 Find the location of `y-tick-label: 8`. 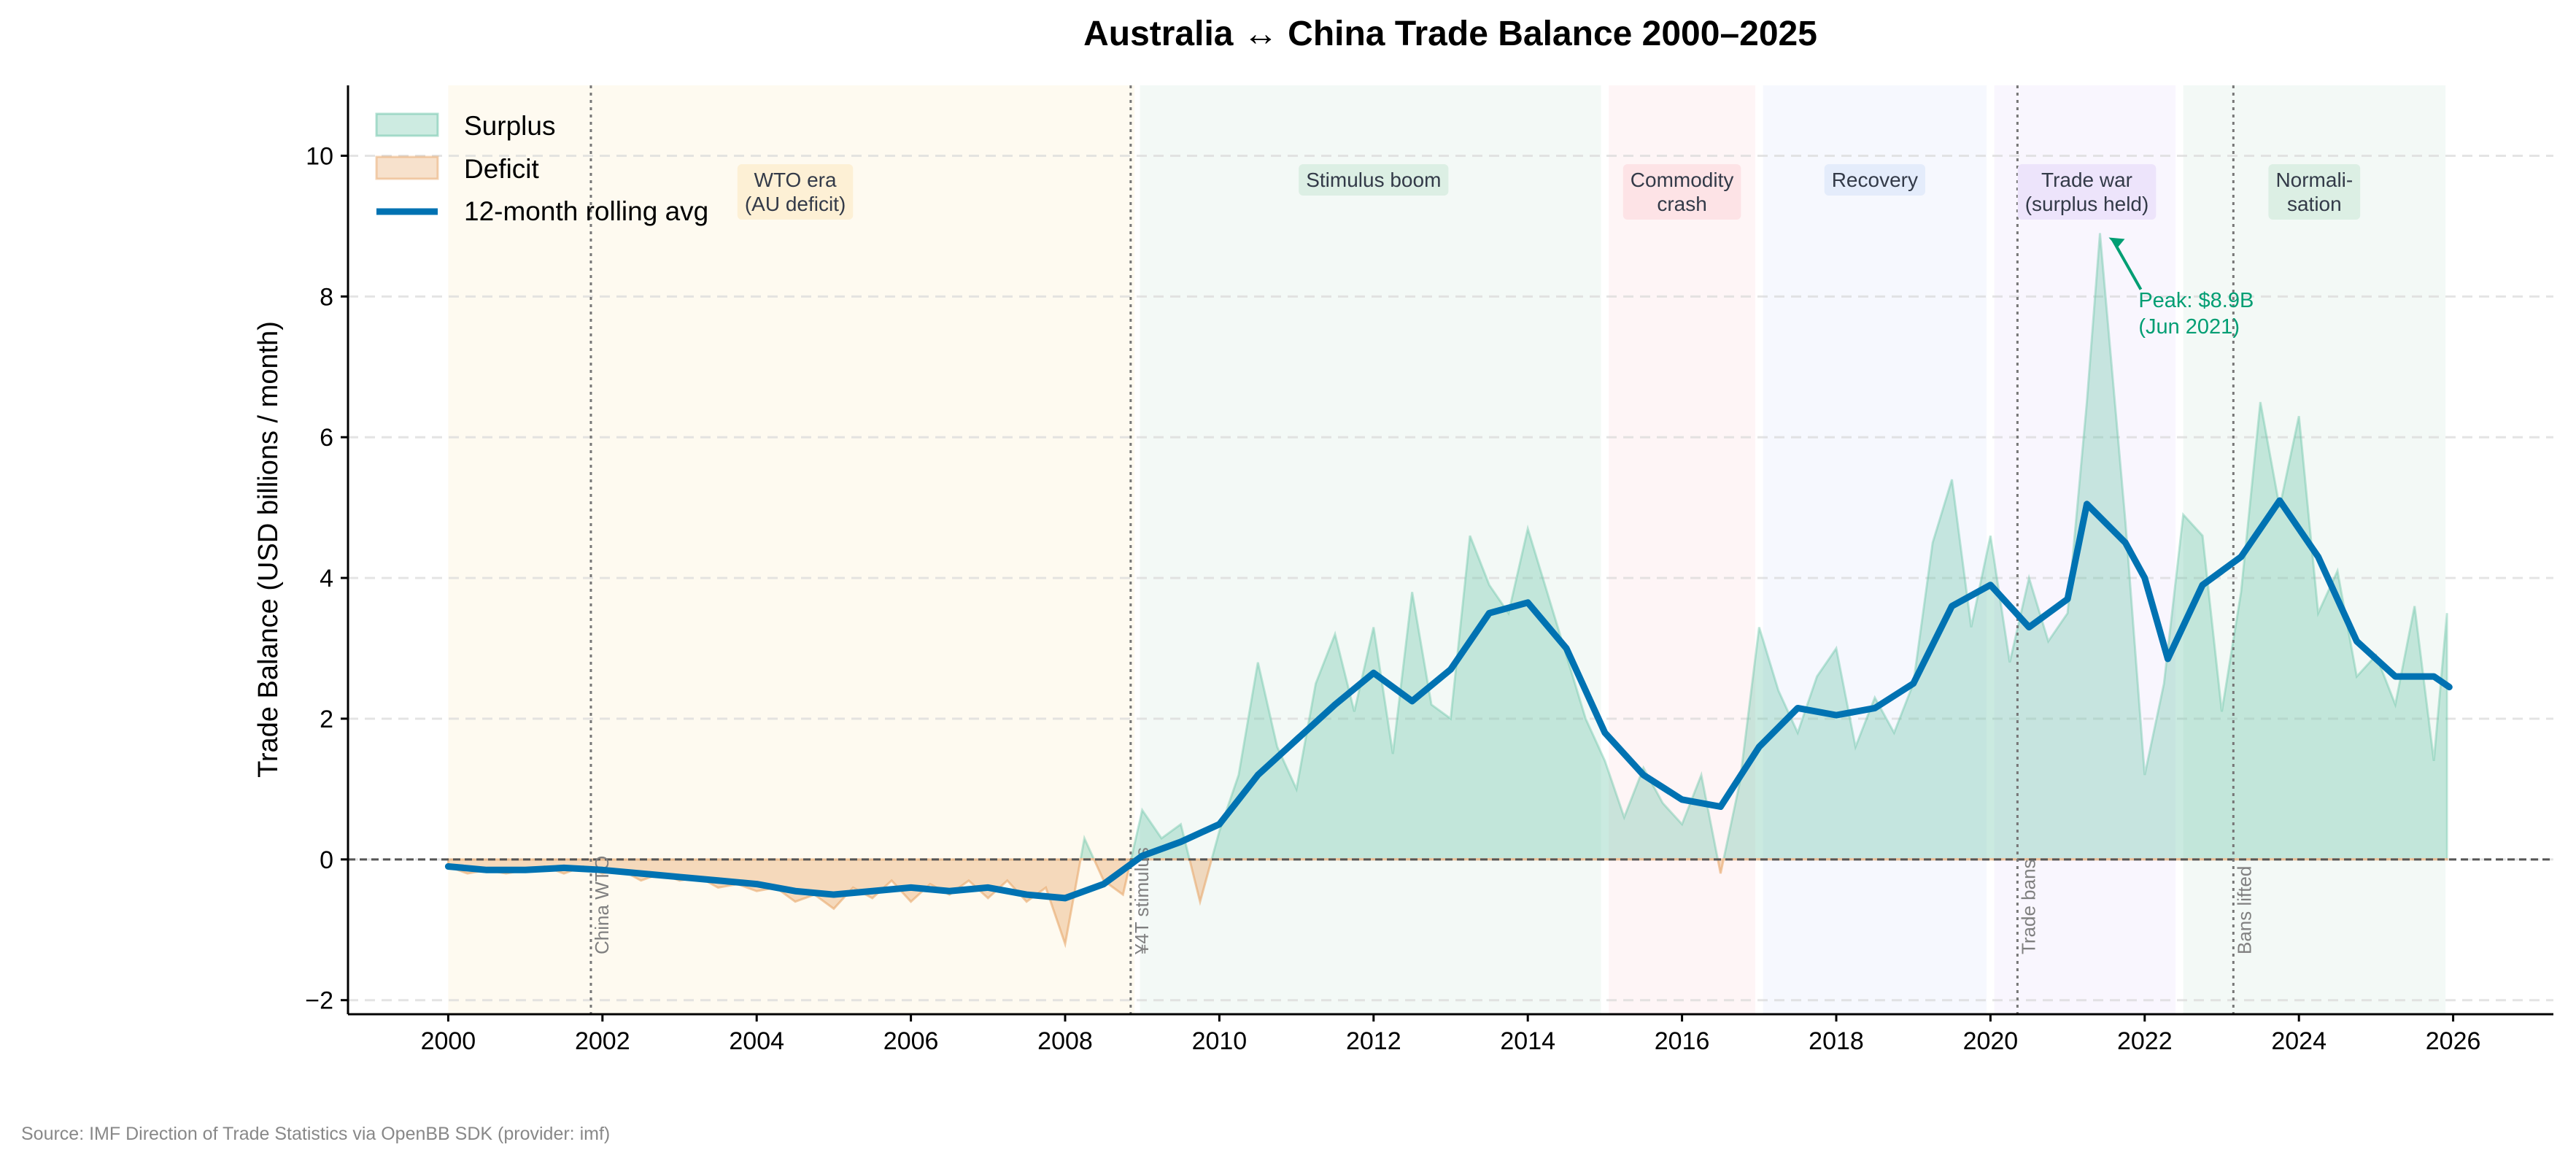

y-tick-label: 8 is located at coordinates (326, 297).